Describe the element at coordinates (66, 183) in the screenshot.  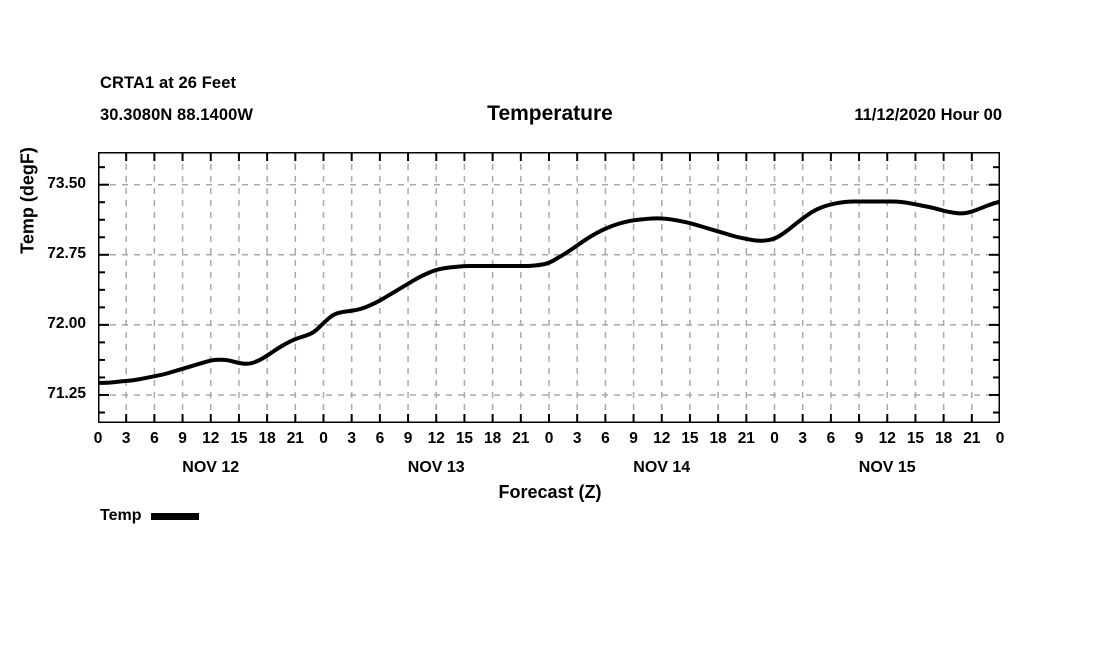
I see `y-axis-tick-label: 73.50` at that location.